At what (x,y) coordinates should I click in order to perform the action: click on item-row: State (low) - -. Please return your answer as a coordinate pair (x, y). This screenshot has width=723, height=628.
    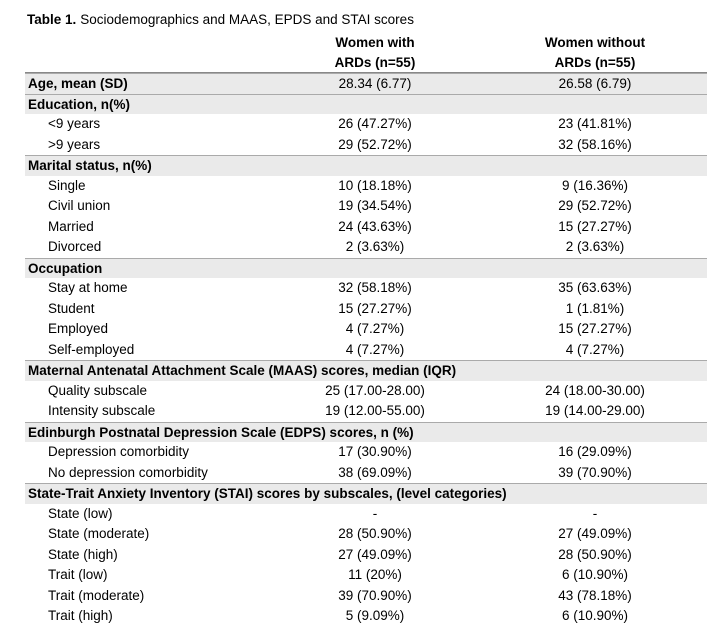
    Looking at the image, I should click on (366, 514).